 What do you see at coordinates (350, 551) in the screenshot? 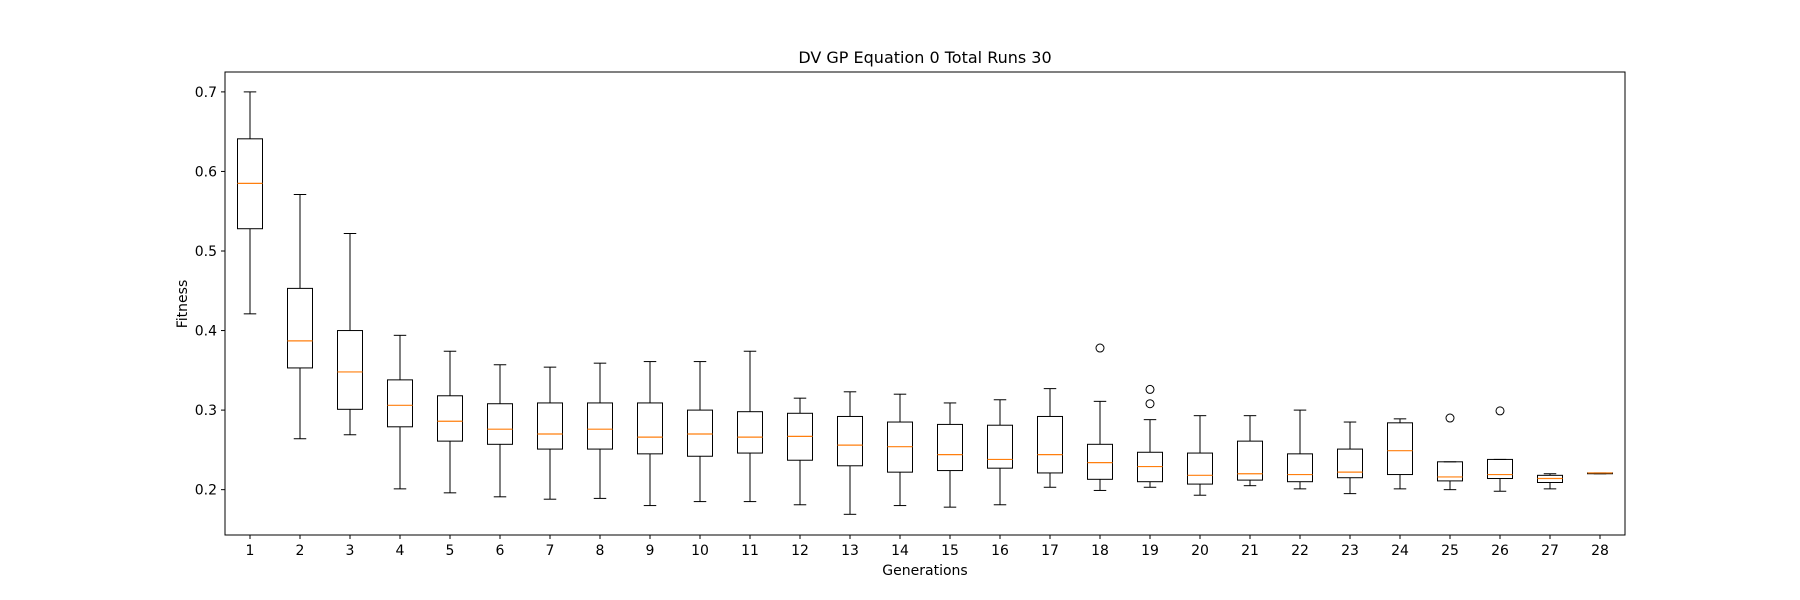
I see `x-tick-label: 3` at bounding box center [350, 551].